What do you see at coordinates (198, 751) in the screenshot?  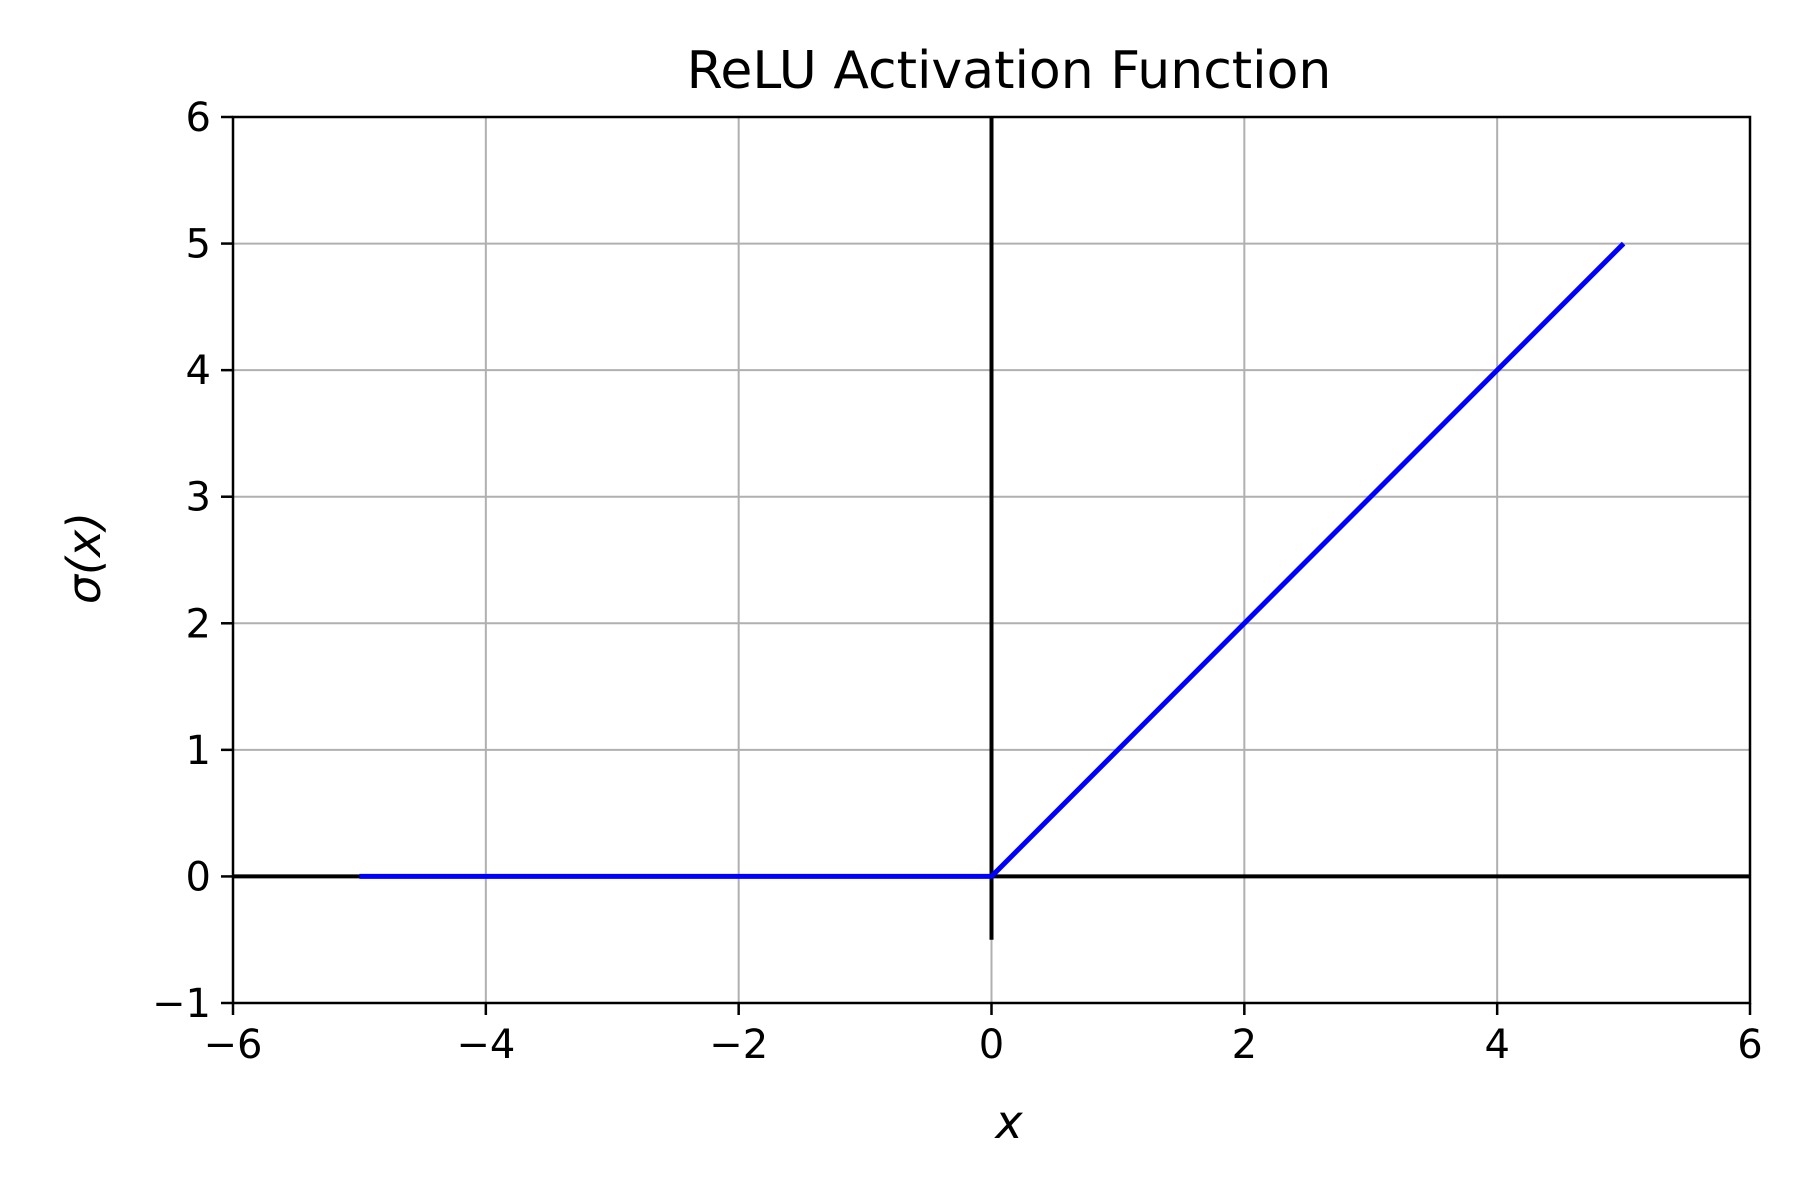 I see `y-tick-label: 1` at bounding box center [198, 751].